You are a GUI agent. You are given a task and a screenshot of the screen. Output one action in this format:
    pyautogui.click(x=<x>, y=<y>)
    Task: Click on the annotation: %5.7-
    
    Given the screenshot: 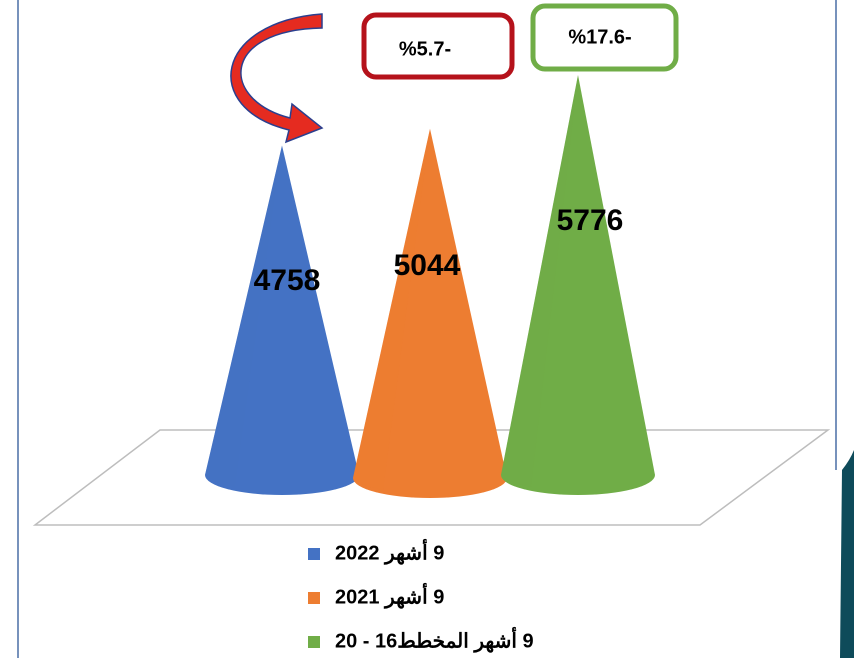 What is the action you would take?
    pyautogui.click(x=425, y=49)
    